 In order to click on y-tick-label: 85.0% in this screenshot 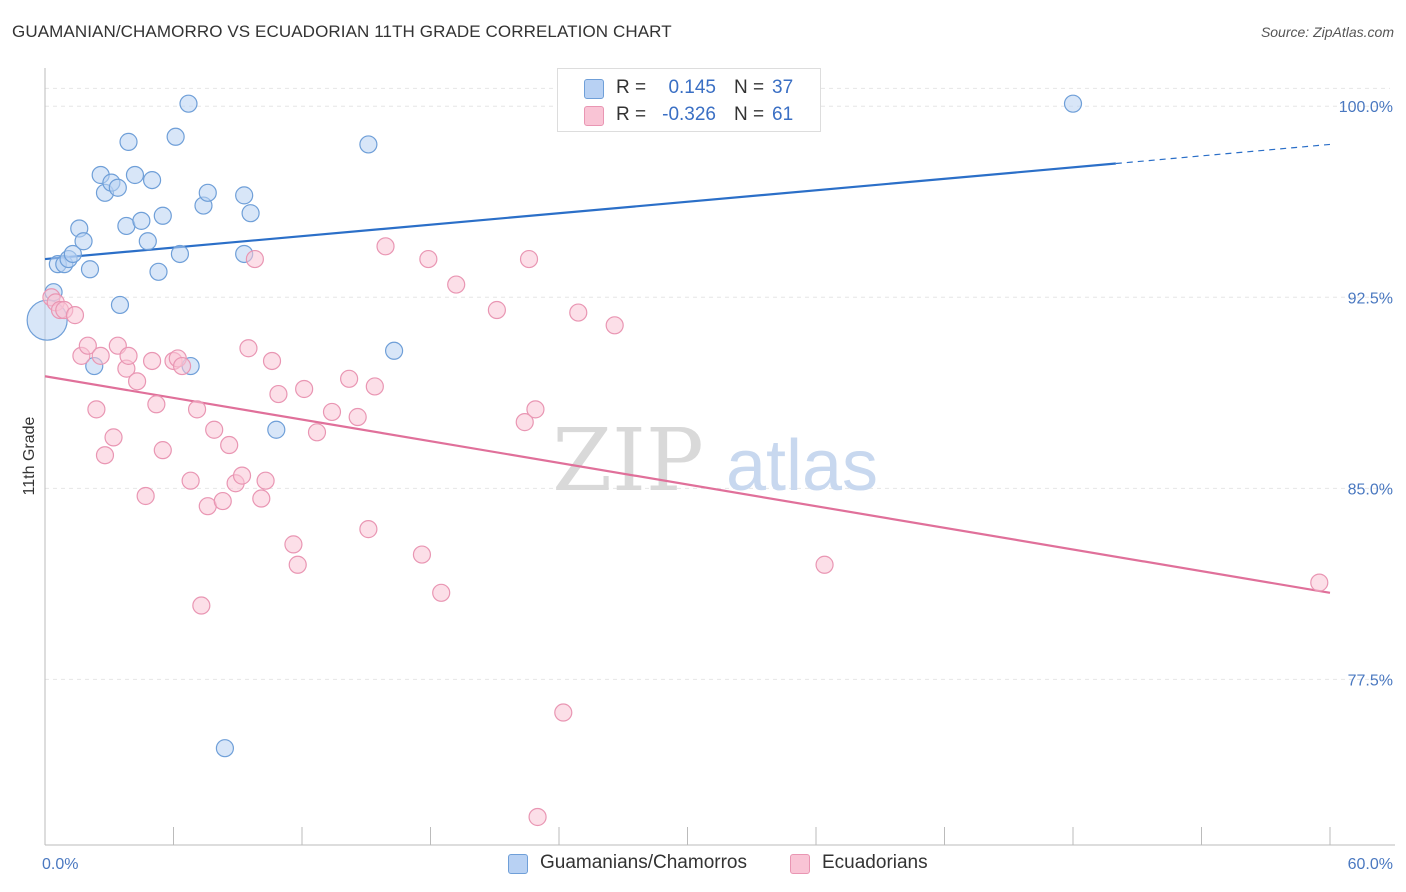, I will do `click(1370, 489)`.